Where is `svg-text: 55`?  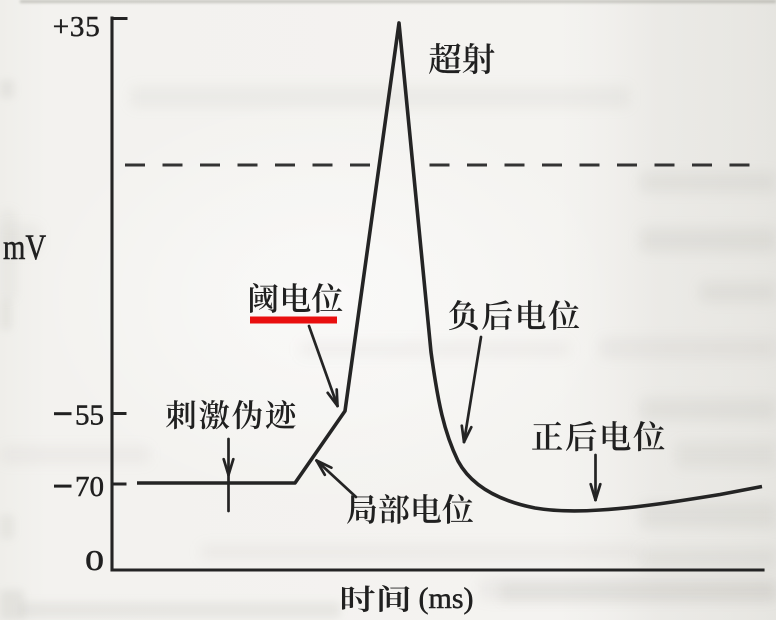
svg-text: 55 is located at coordinates (89, 416).